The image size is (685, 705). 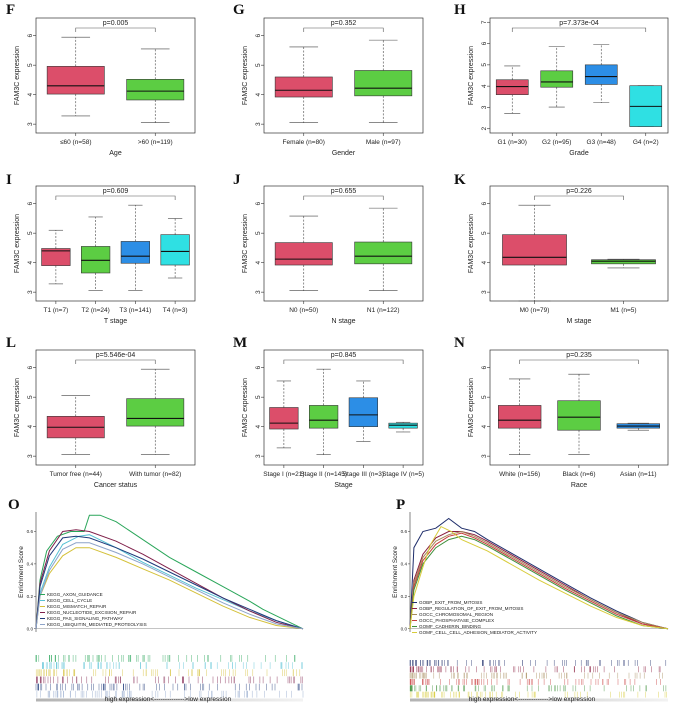 I want to click on panel-letter: G, so click(x=239, y=10).